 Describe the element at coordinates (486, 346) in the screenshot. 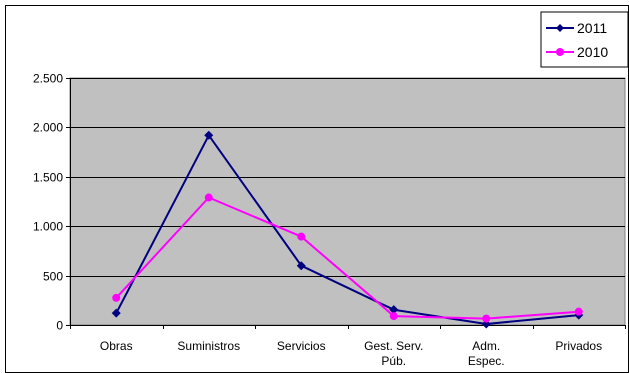

I see `x-tick-label-line: Adm.` at that location.